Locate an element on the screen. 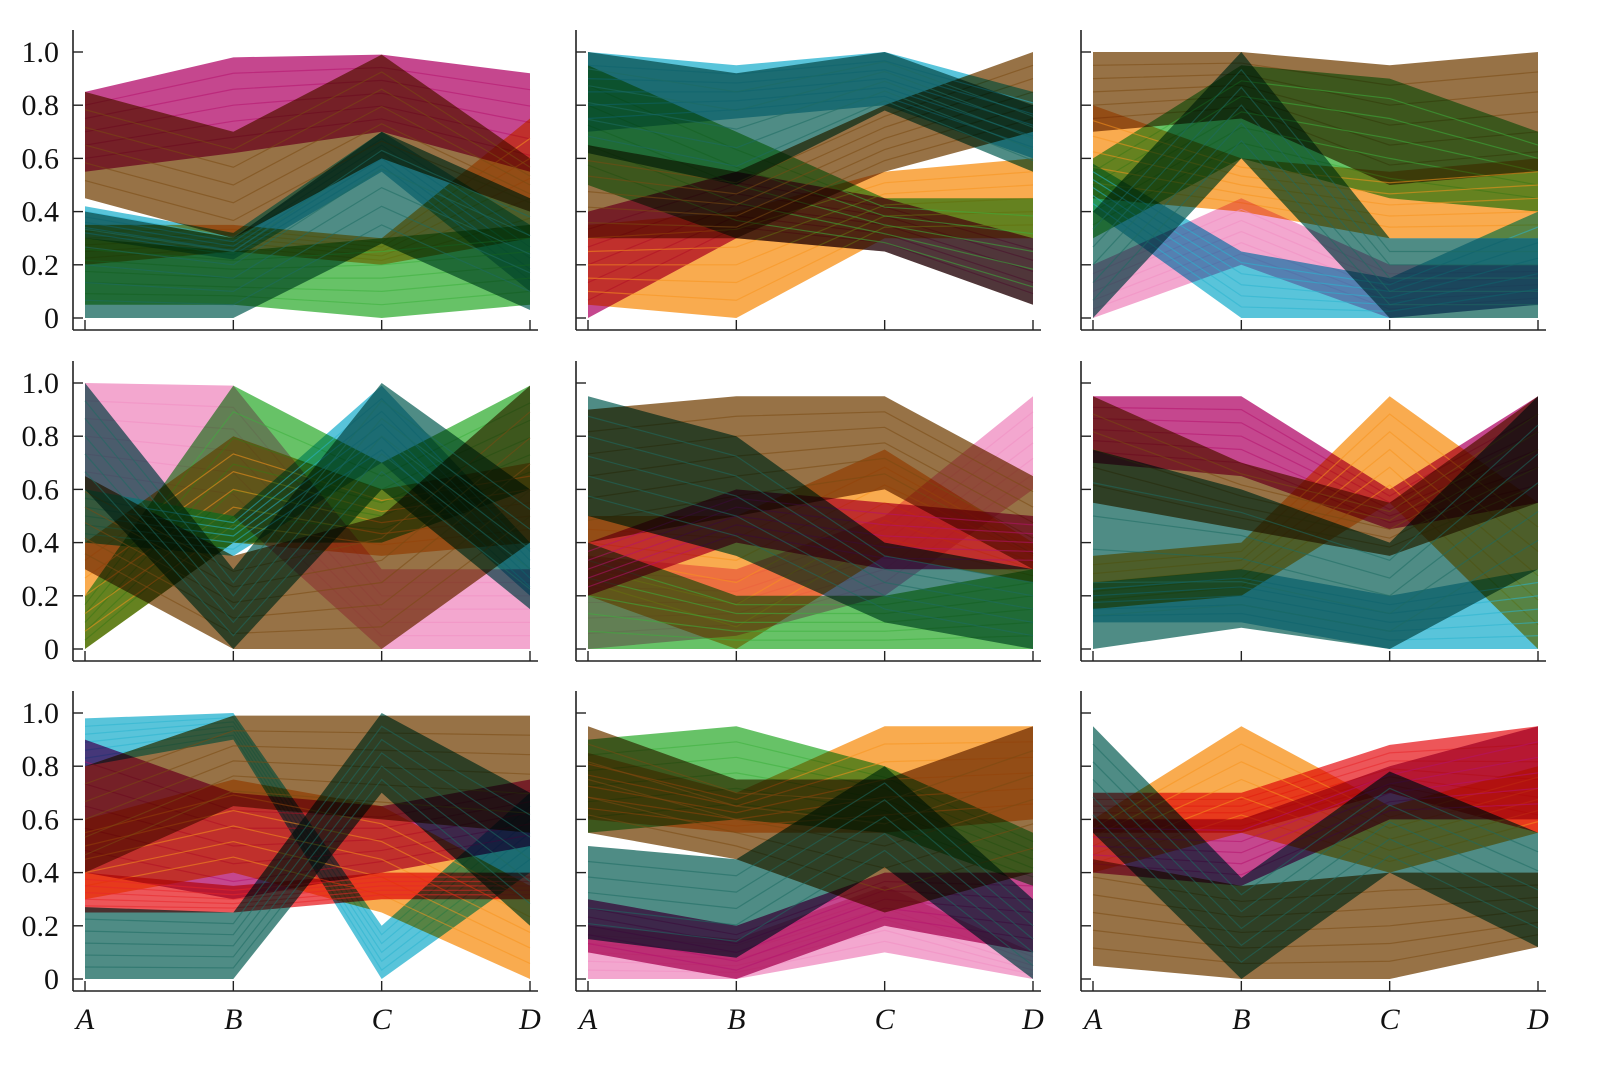 The image size is (1600, 1065). panel-8: A B C D is located at coordinates (809, 863).